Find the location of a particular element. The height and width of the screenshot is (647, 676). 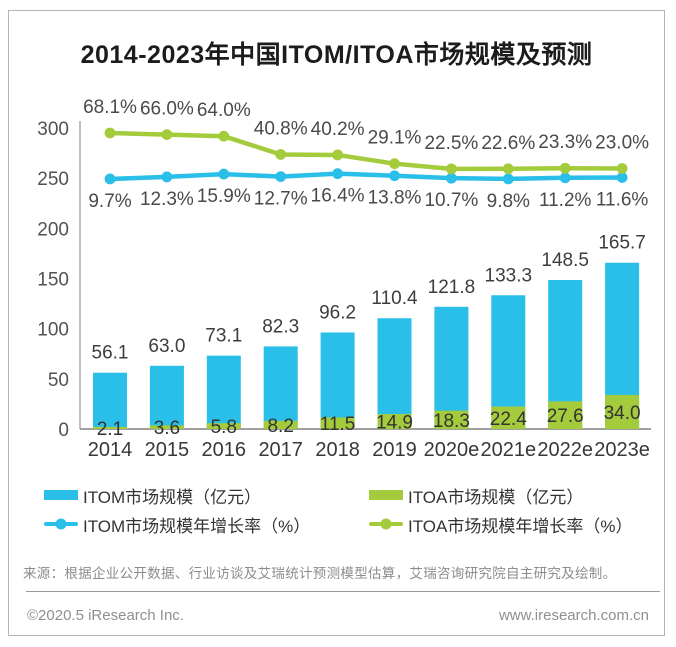

legend-item-itom-bar: ITOM市场规模（亿元） is located at coordinates (153, 496).